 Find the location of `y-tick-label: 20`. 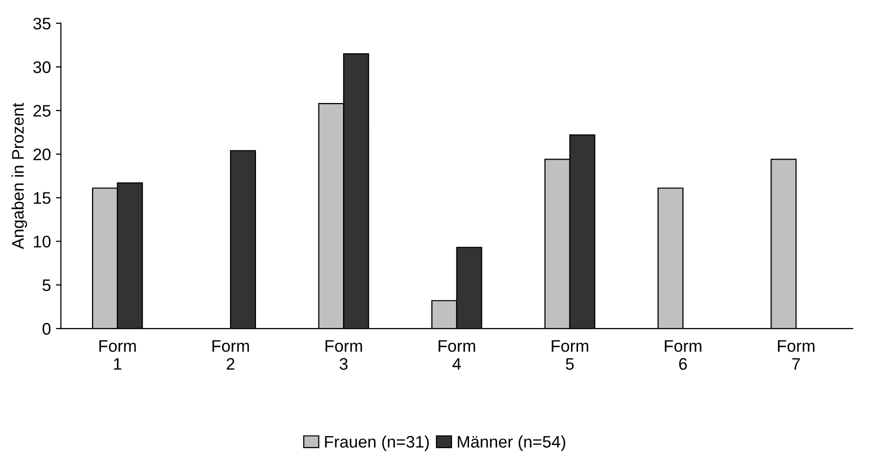

y-tick-label: 20 is located at coordinates (42, 154).